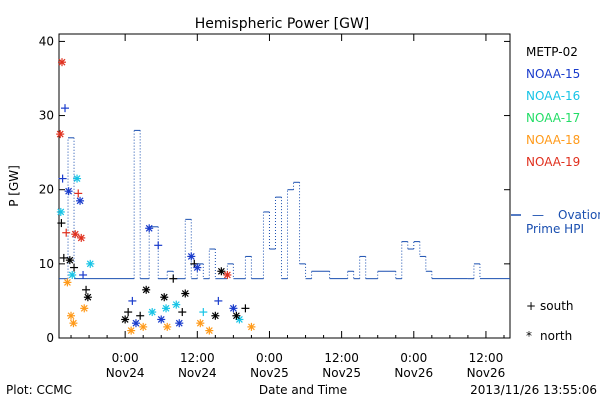  What do you see at coordinates (553, 162) in the screenshot?
I see `legend-entry-noaa-19: NOAA-19` at bounding box center [553, 162].